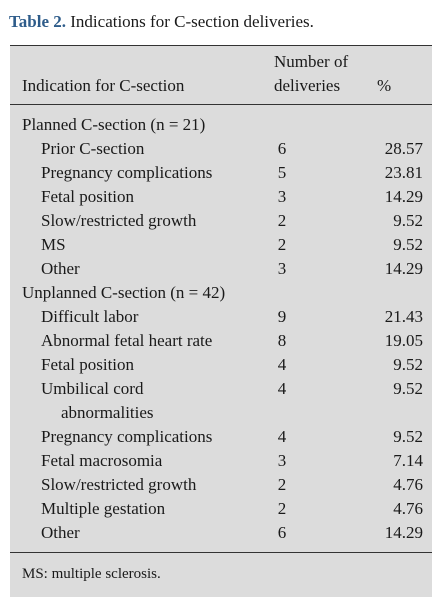 This screenshot has width=442, height=600. Describe the element at coordinates (38, 21) in the screenshot. I see `table-label: Table 2.` at that location.